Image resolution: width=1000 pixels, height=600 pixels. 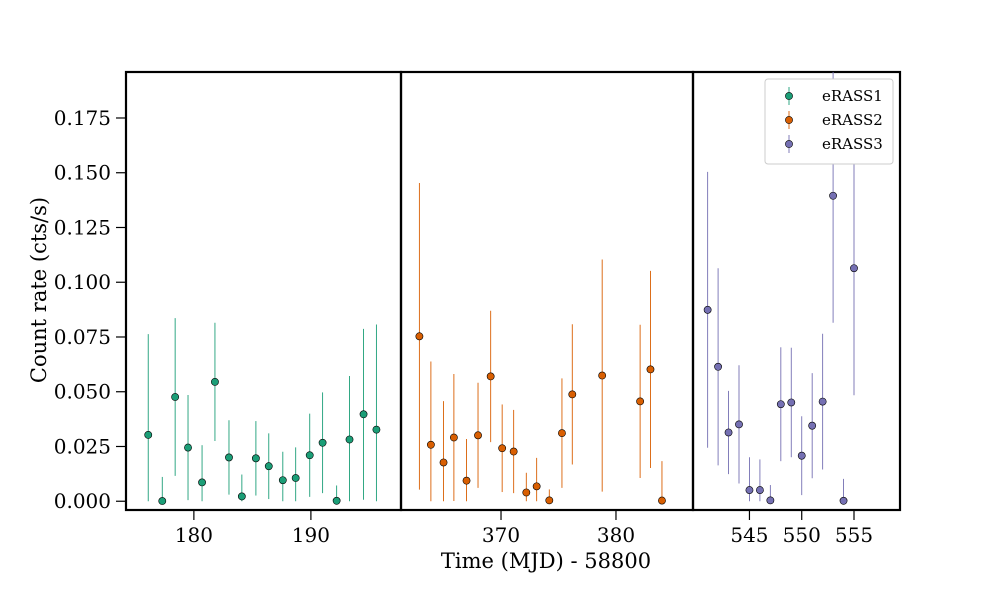 What do you see at coordinates (852, 144) in the screenshot?
I see `legend-label: eRASS3` at bounding box center [852, 144].